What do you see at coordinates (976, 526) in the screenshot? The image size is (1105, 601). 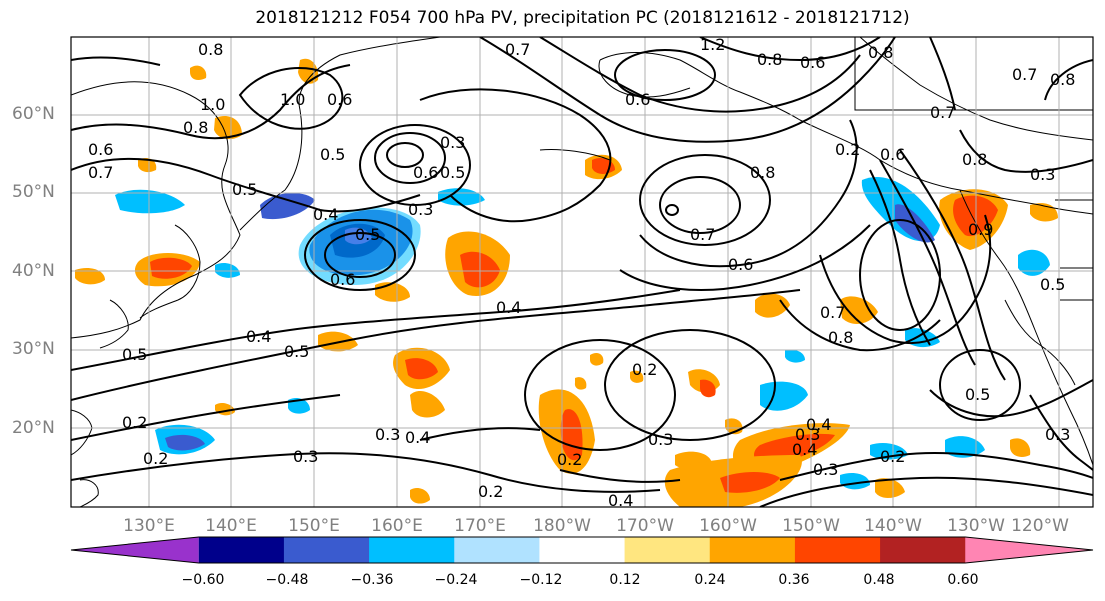 I see `lon-label: 130°W` at bounding box center [976, 526].